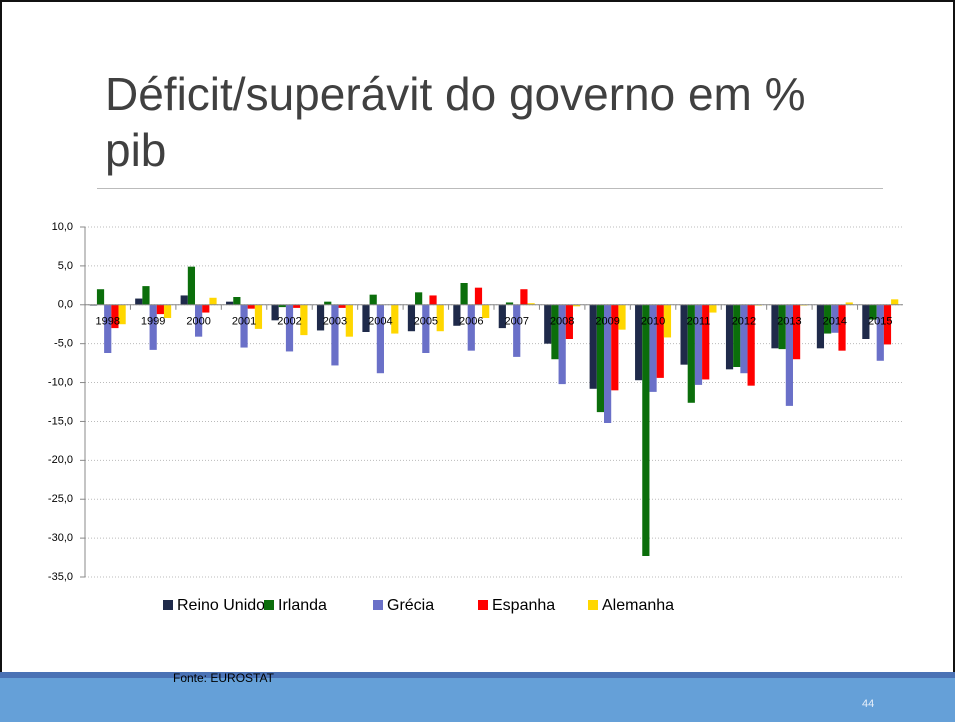 The height and width of the screenshot is (722, 955). Describe the element at coordinates (302, 605) in the screenshot. I see `legend-label: Irlanda` at that location.